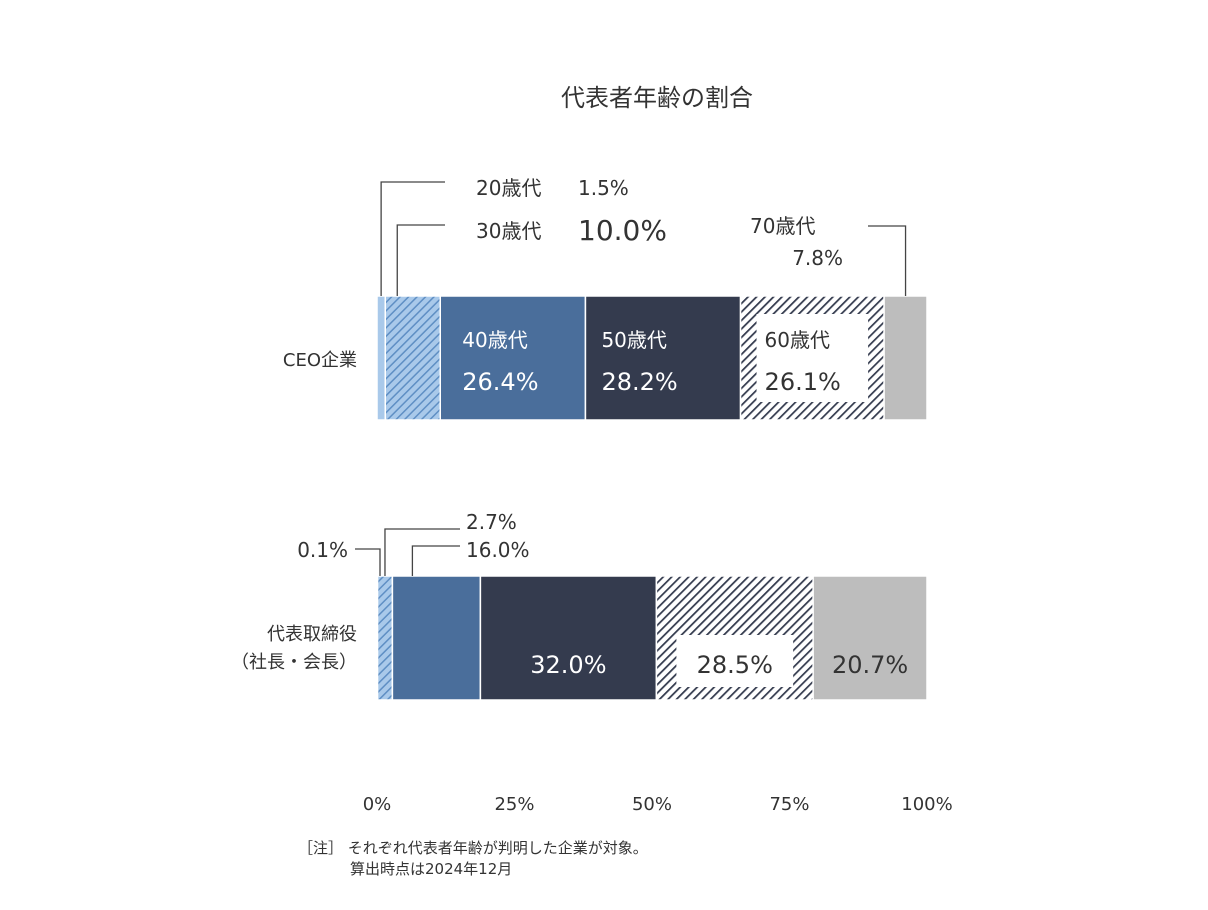 This screenshot has height=910, width=1208. Describe the element at coordinates (377, 804) in the screenshot. I see `x-tick-label: 0%` at that location.